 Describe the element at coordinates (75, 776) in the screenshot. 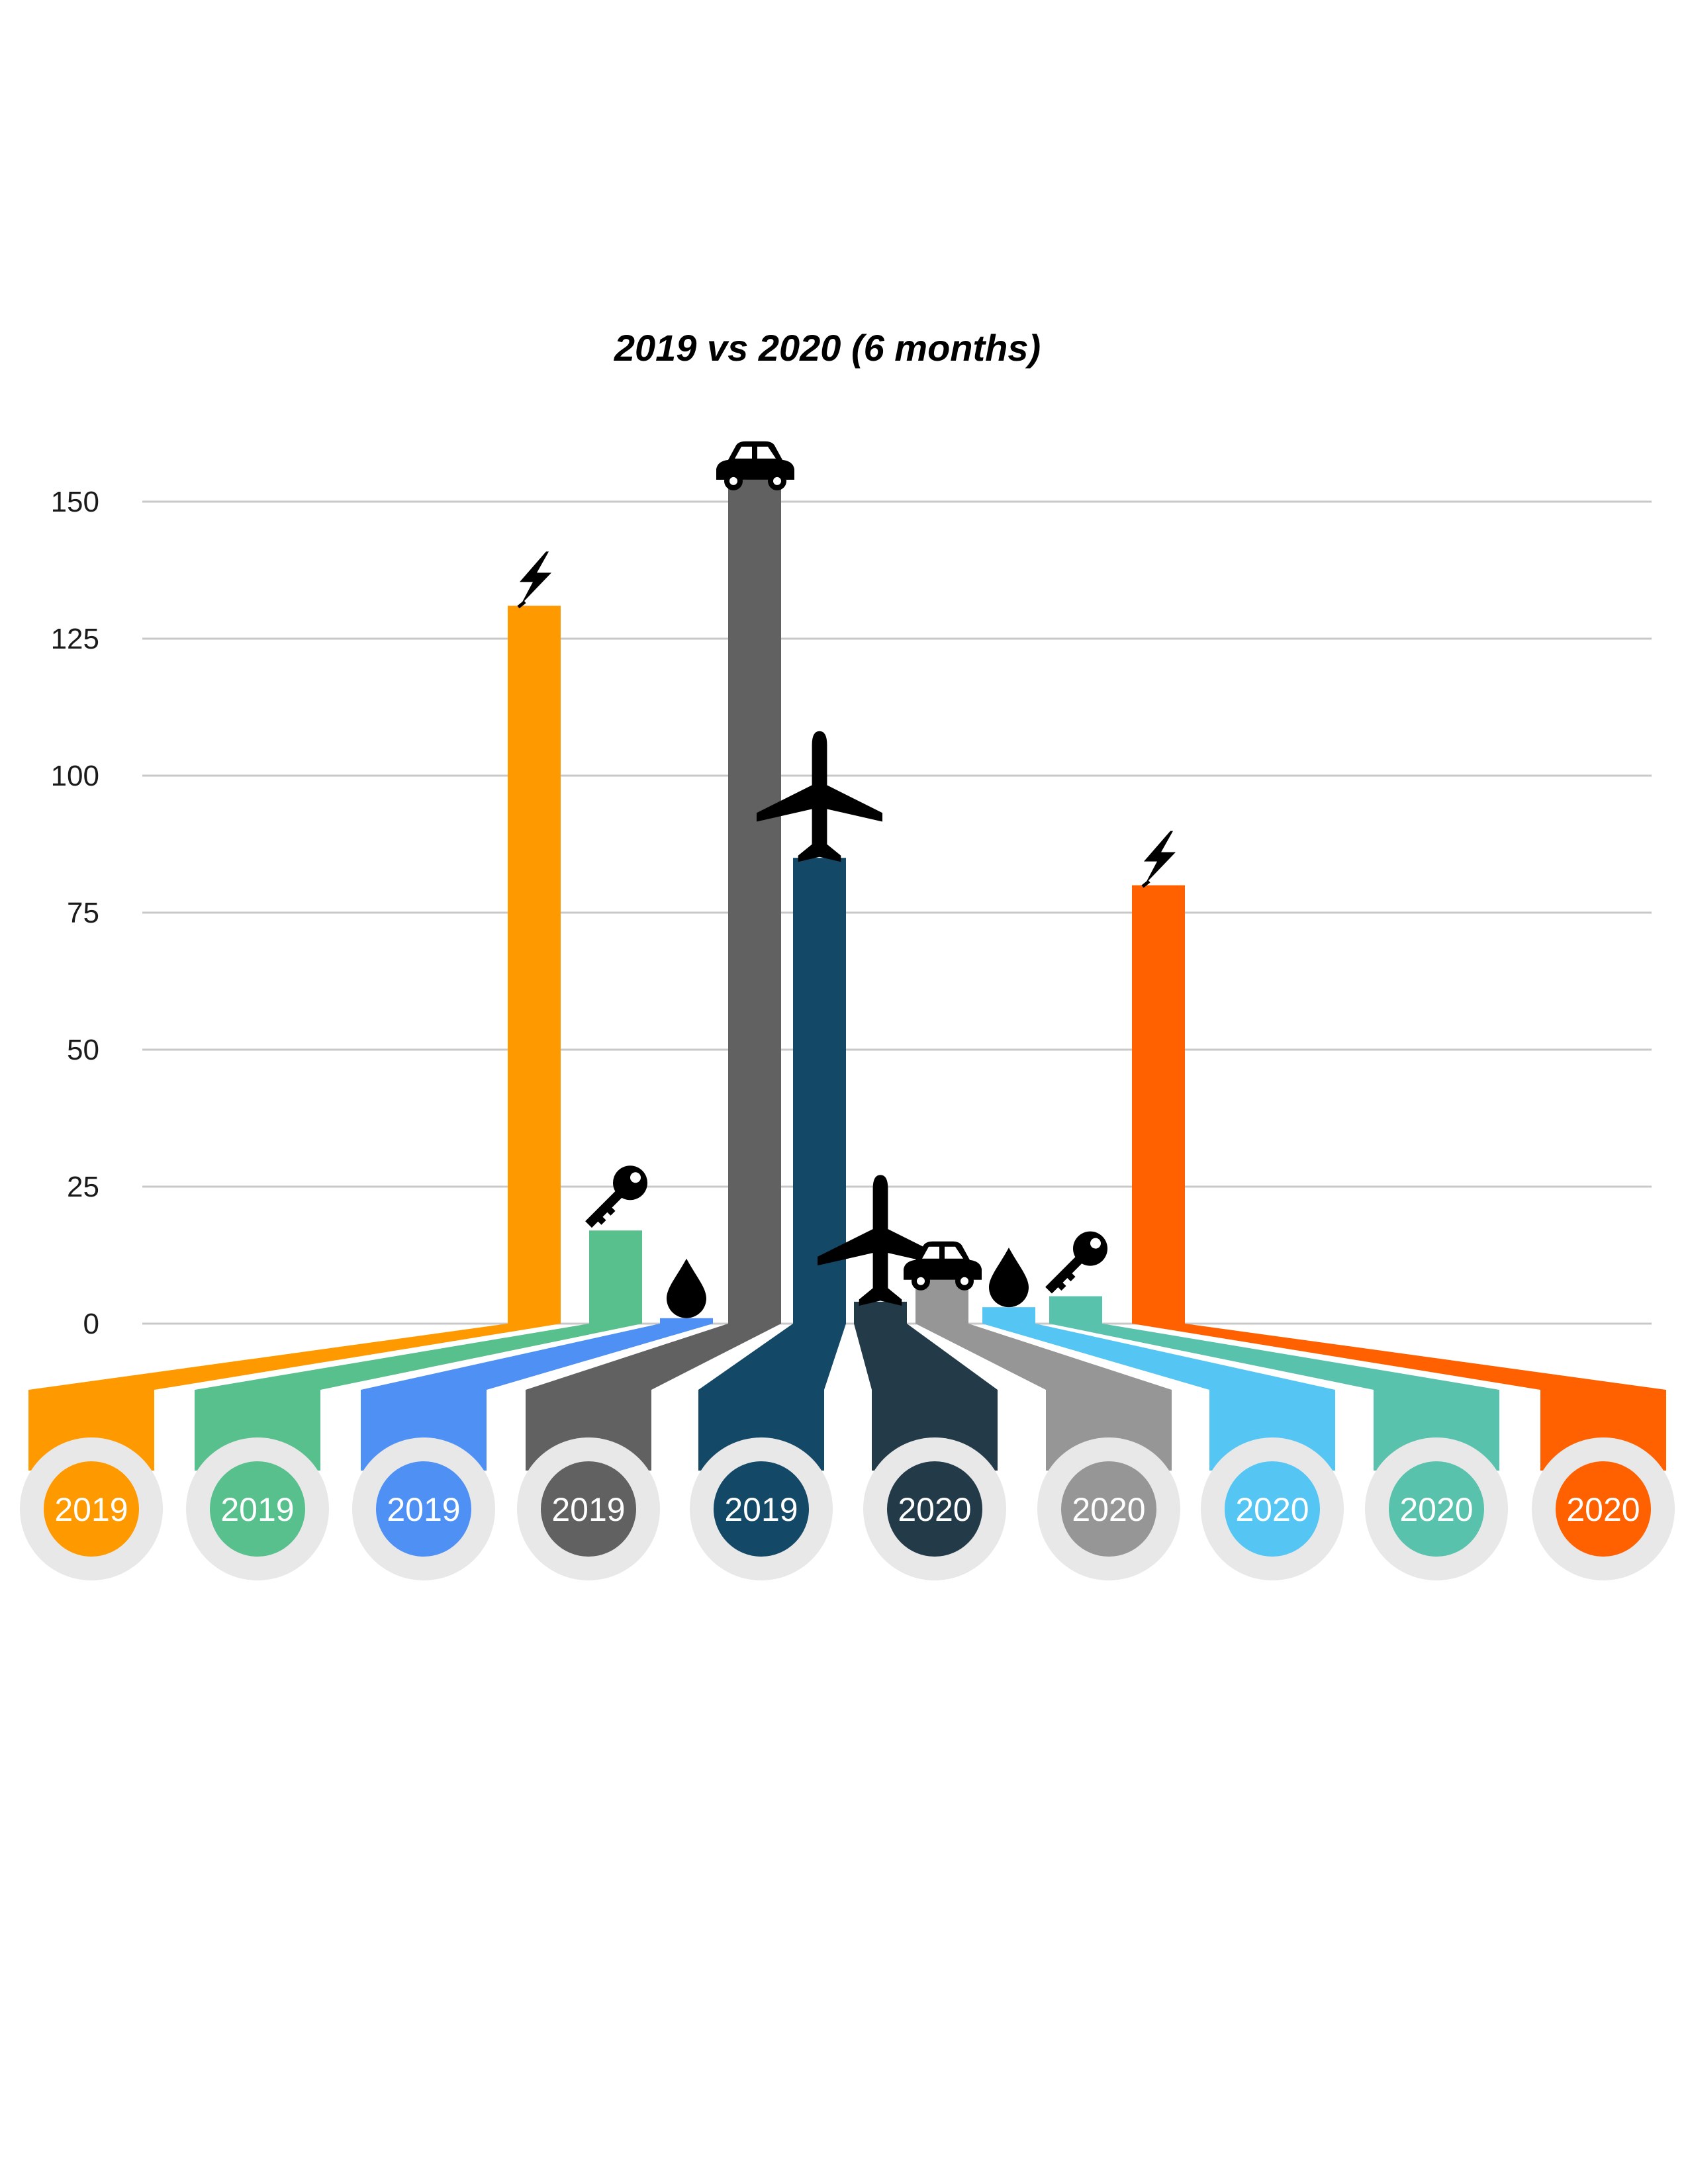

I see `y-tick-label: 100` at that location.